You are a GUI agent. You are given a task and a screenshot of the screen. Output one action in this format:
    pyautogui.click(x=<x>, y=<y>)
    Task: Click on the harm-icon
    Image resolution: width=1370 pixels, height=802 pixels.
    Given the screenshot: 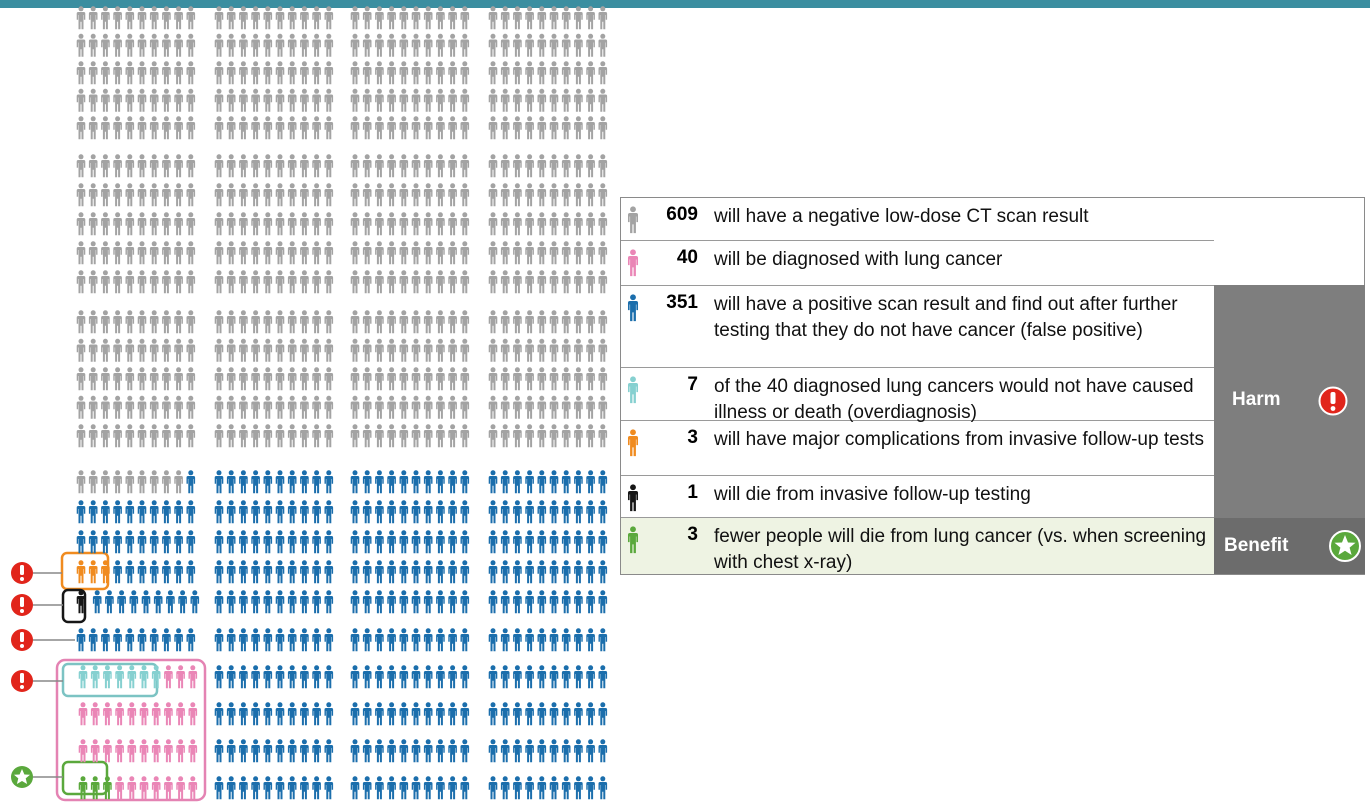 What is the action you would take?
    pyautogui.click(x=1333, y=401)
    